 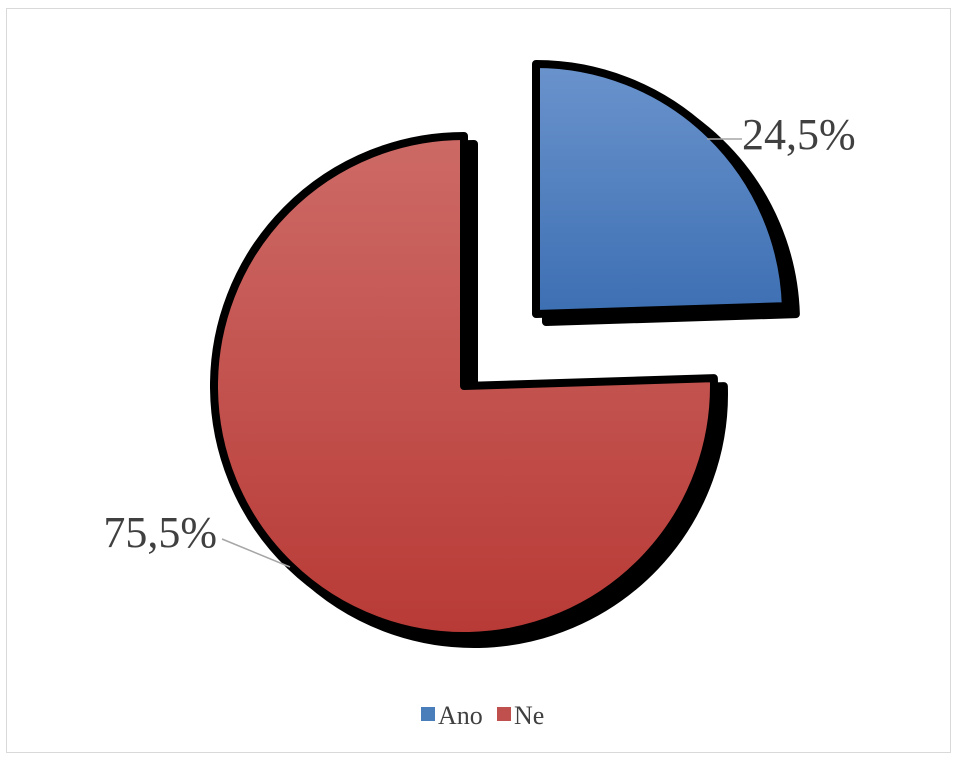 What do you see at coordinates (529, 715) in the screenshot?
I see `legend-label-ne: Ne` at bounding box center [529, 715].